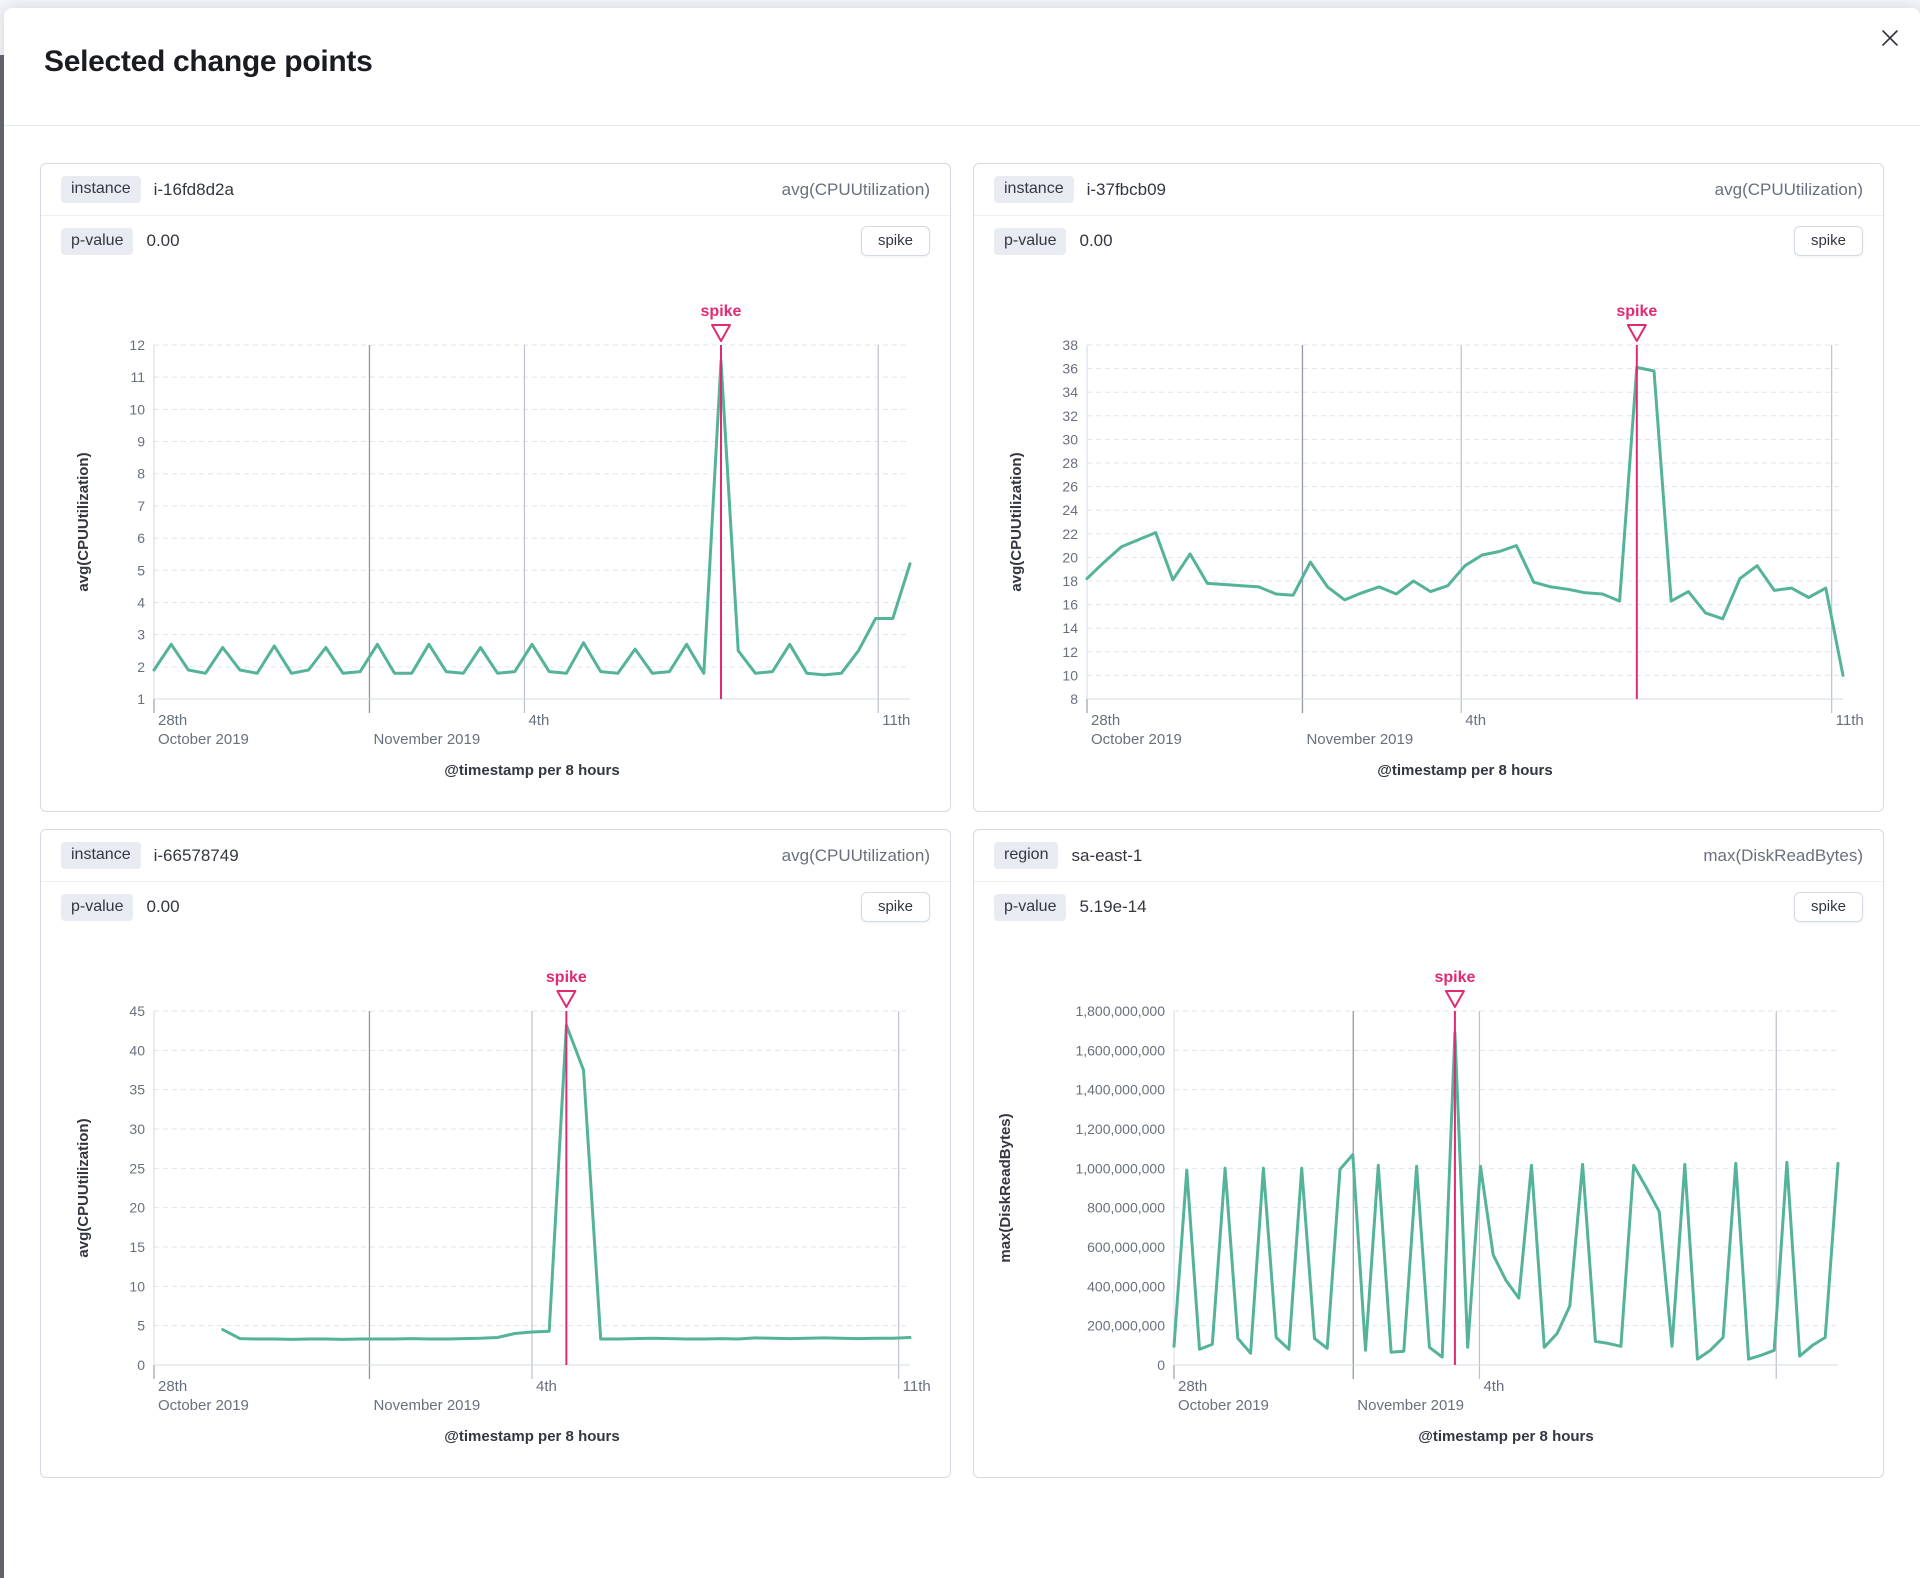 The image size is (1920, 1578). Describe the element at coordinates (137, 1090) in the screenshot. I see `y-tick-label: 35` at that location.